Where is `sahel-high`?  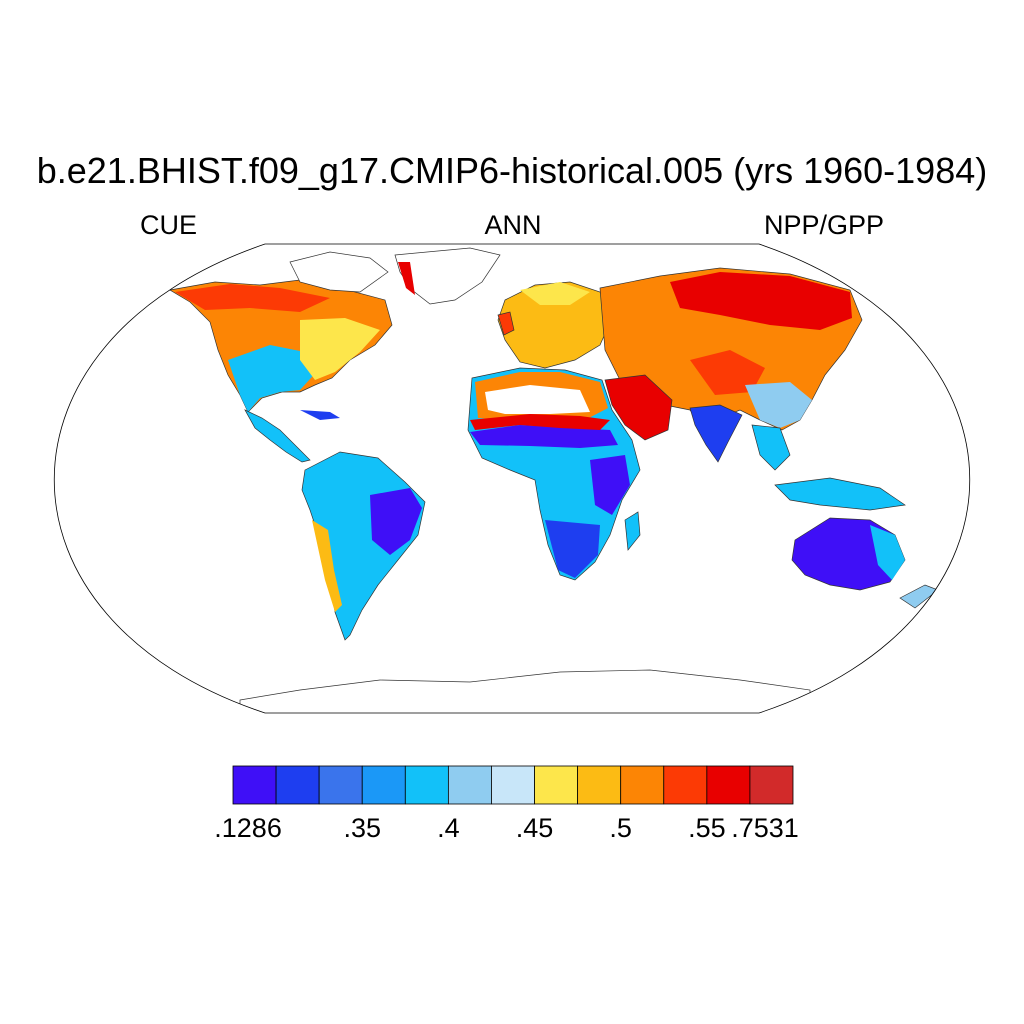 sahel-high is located at coordinates (540, 422).